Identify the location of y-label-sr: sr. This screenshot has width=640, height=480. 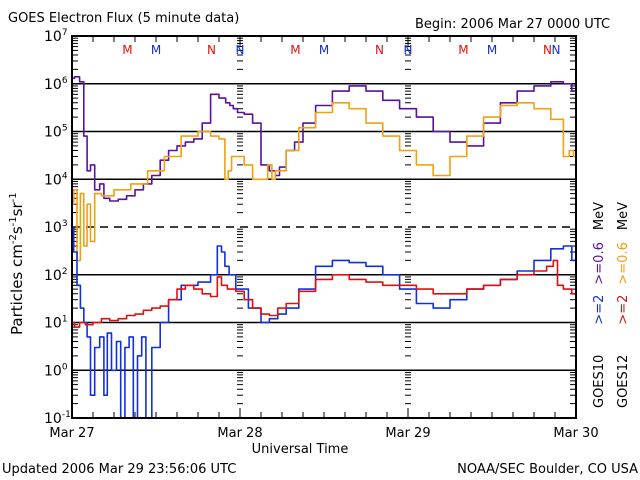
(17, 209).